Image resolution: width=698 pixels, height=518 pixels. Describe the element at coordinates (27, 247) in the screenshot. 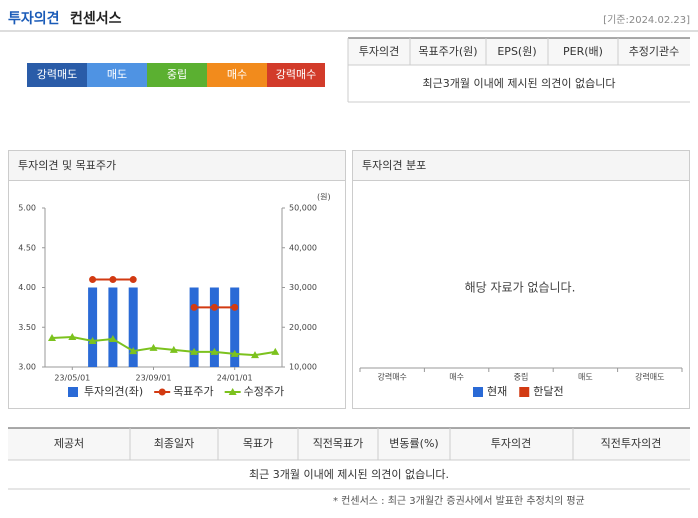

I see `y-tick-label: 4.50` at that location.